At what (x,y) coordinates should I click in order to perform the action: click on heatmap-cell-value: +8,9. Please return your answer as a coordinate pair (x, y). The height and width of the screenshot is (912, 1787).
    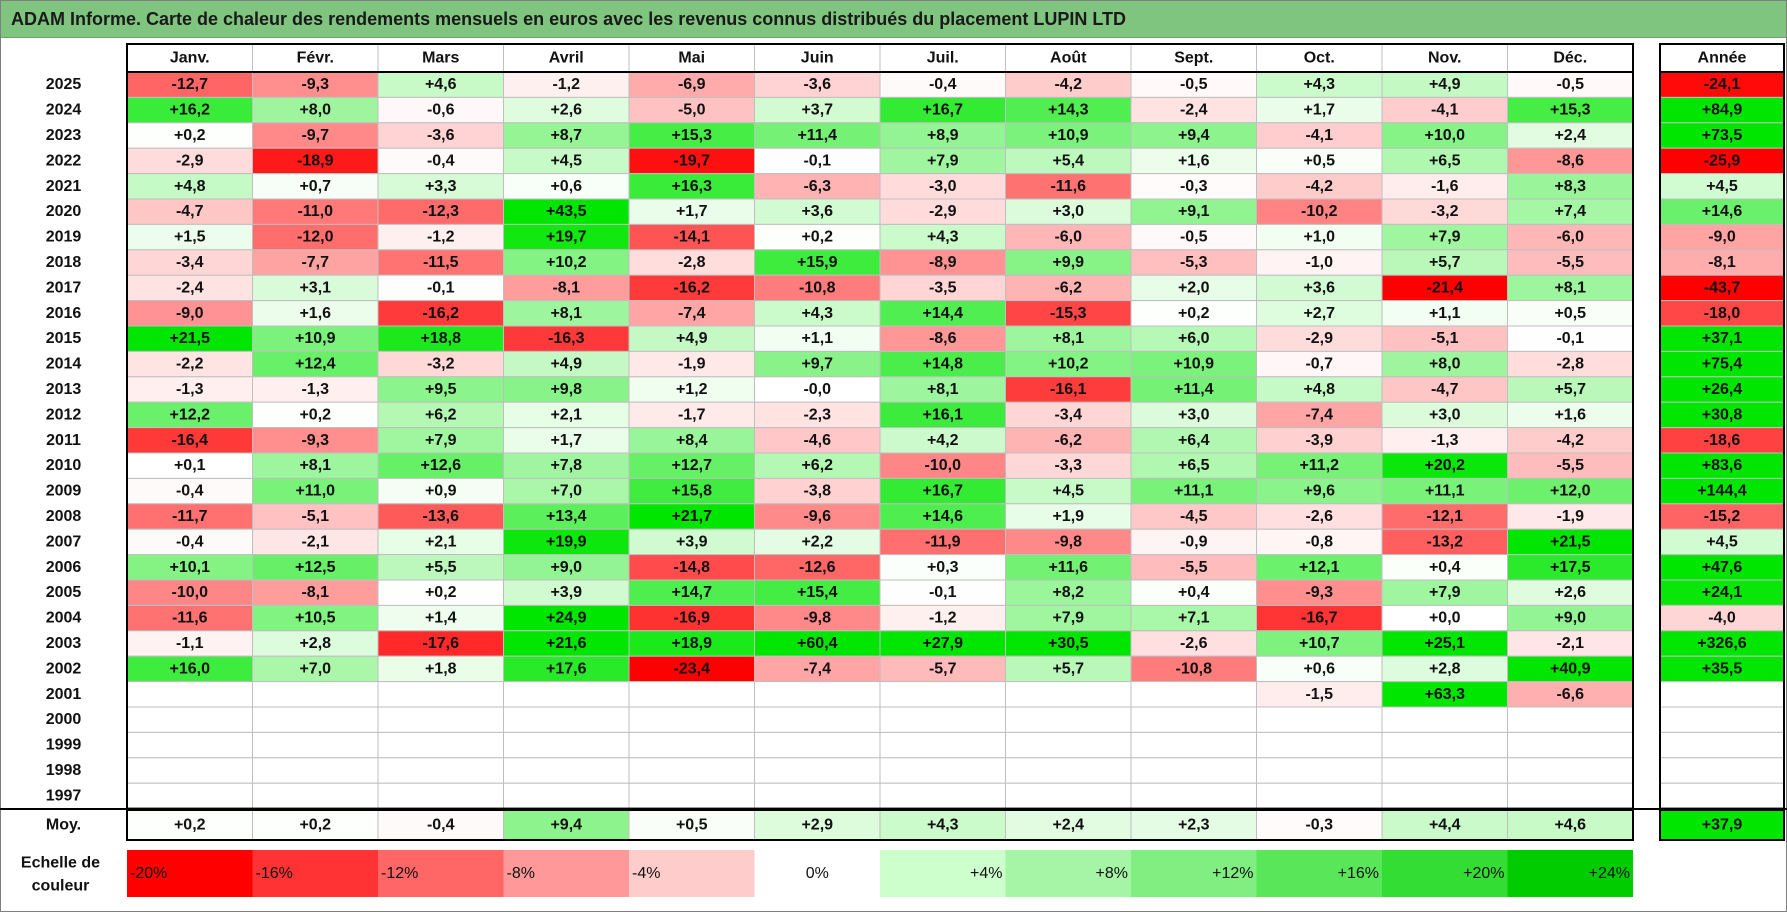
    Looking at the image, I should click on (943, 135).